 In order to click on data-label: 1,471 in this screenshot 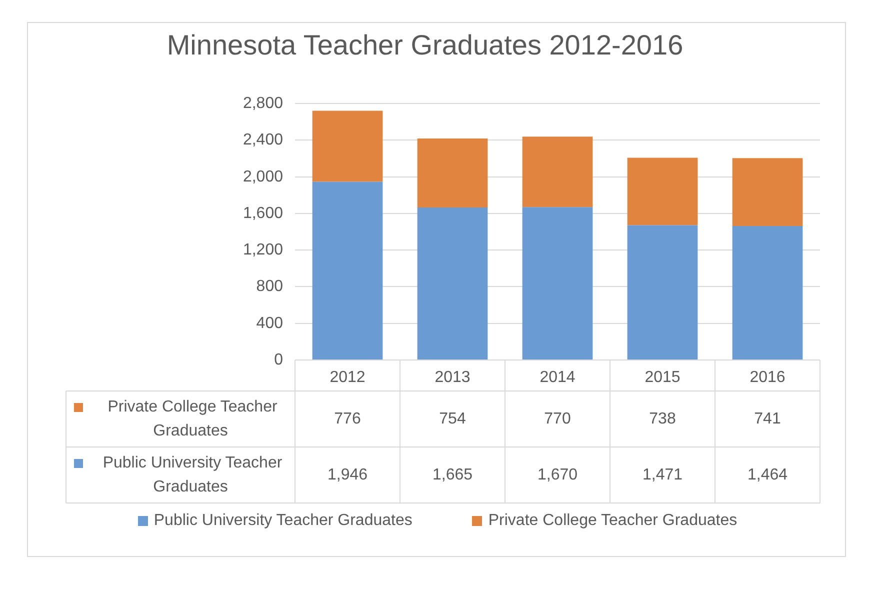, I will do `click(662, 475)`.